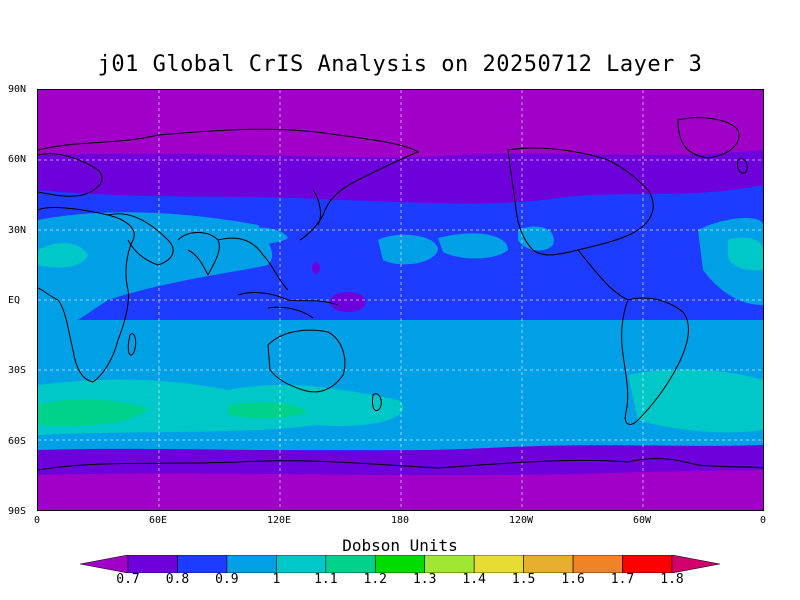  Describe the element at coordinates (400, 545) in the screenshot. I see `colorbar-title: Dobson Units` at that location.